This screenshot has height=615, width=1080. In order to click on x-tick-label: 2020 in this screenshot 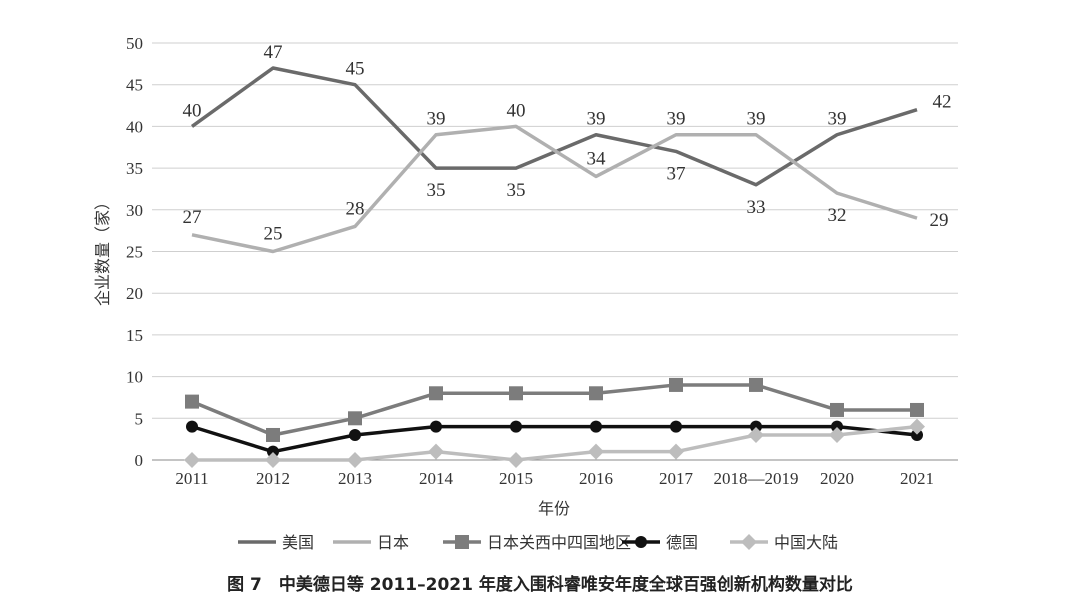, I will do `click(837, 478)`.